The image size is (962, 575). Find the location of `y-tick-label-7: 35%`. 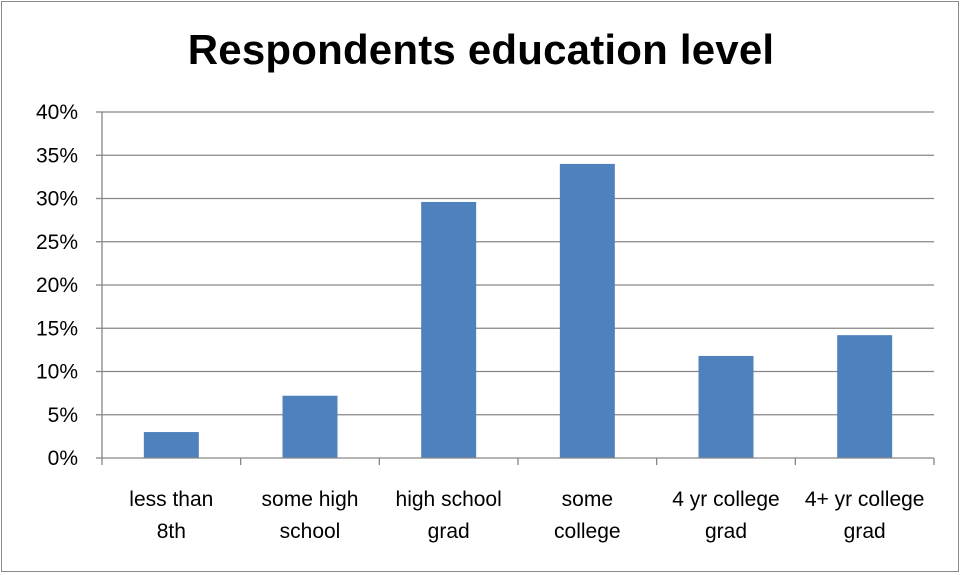

y-tick-label-7: 35% is located at coordinates (57, 155).